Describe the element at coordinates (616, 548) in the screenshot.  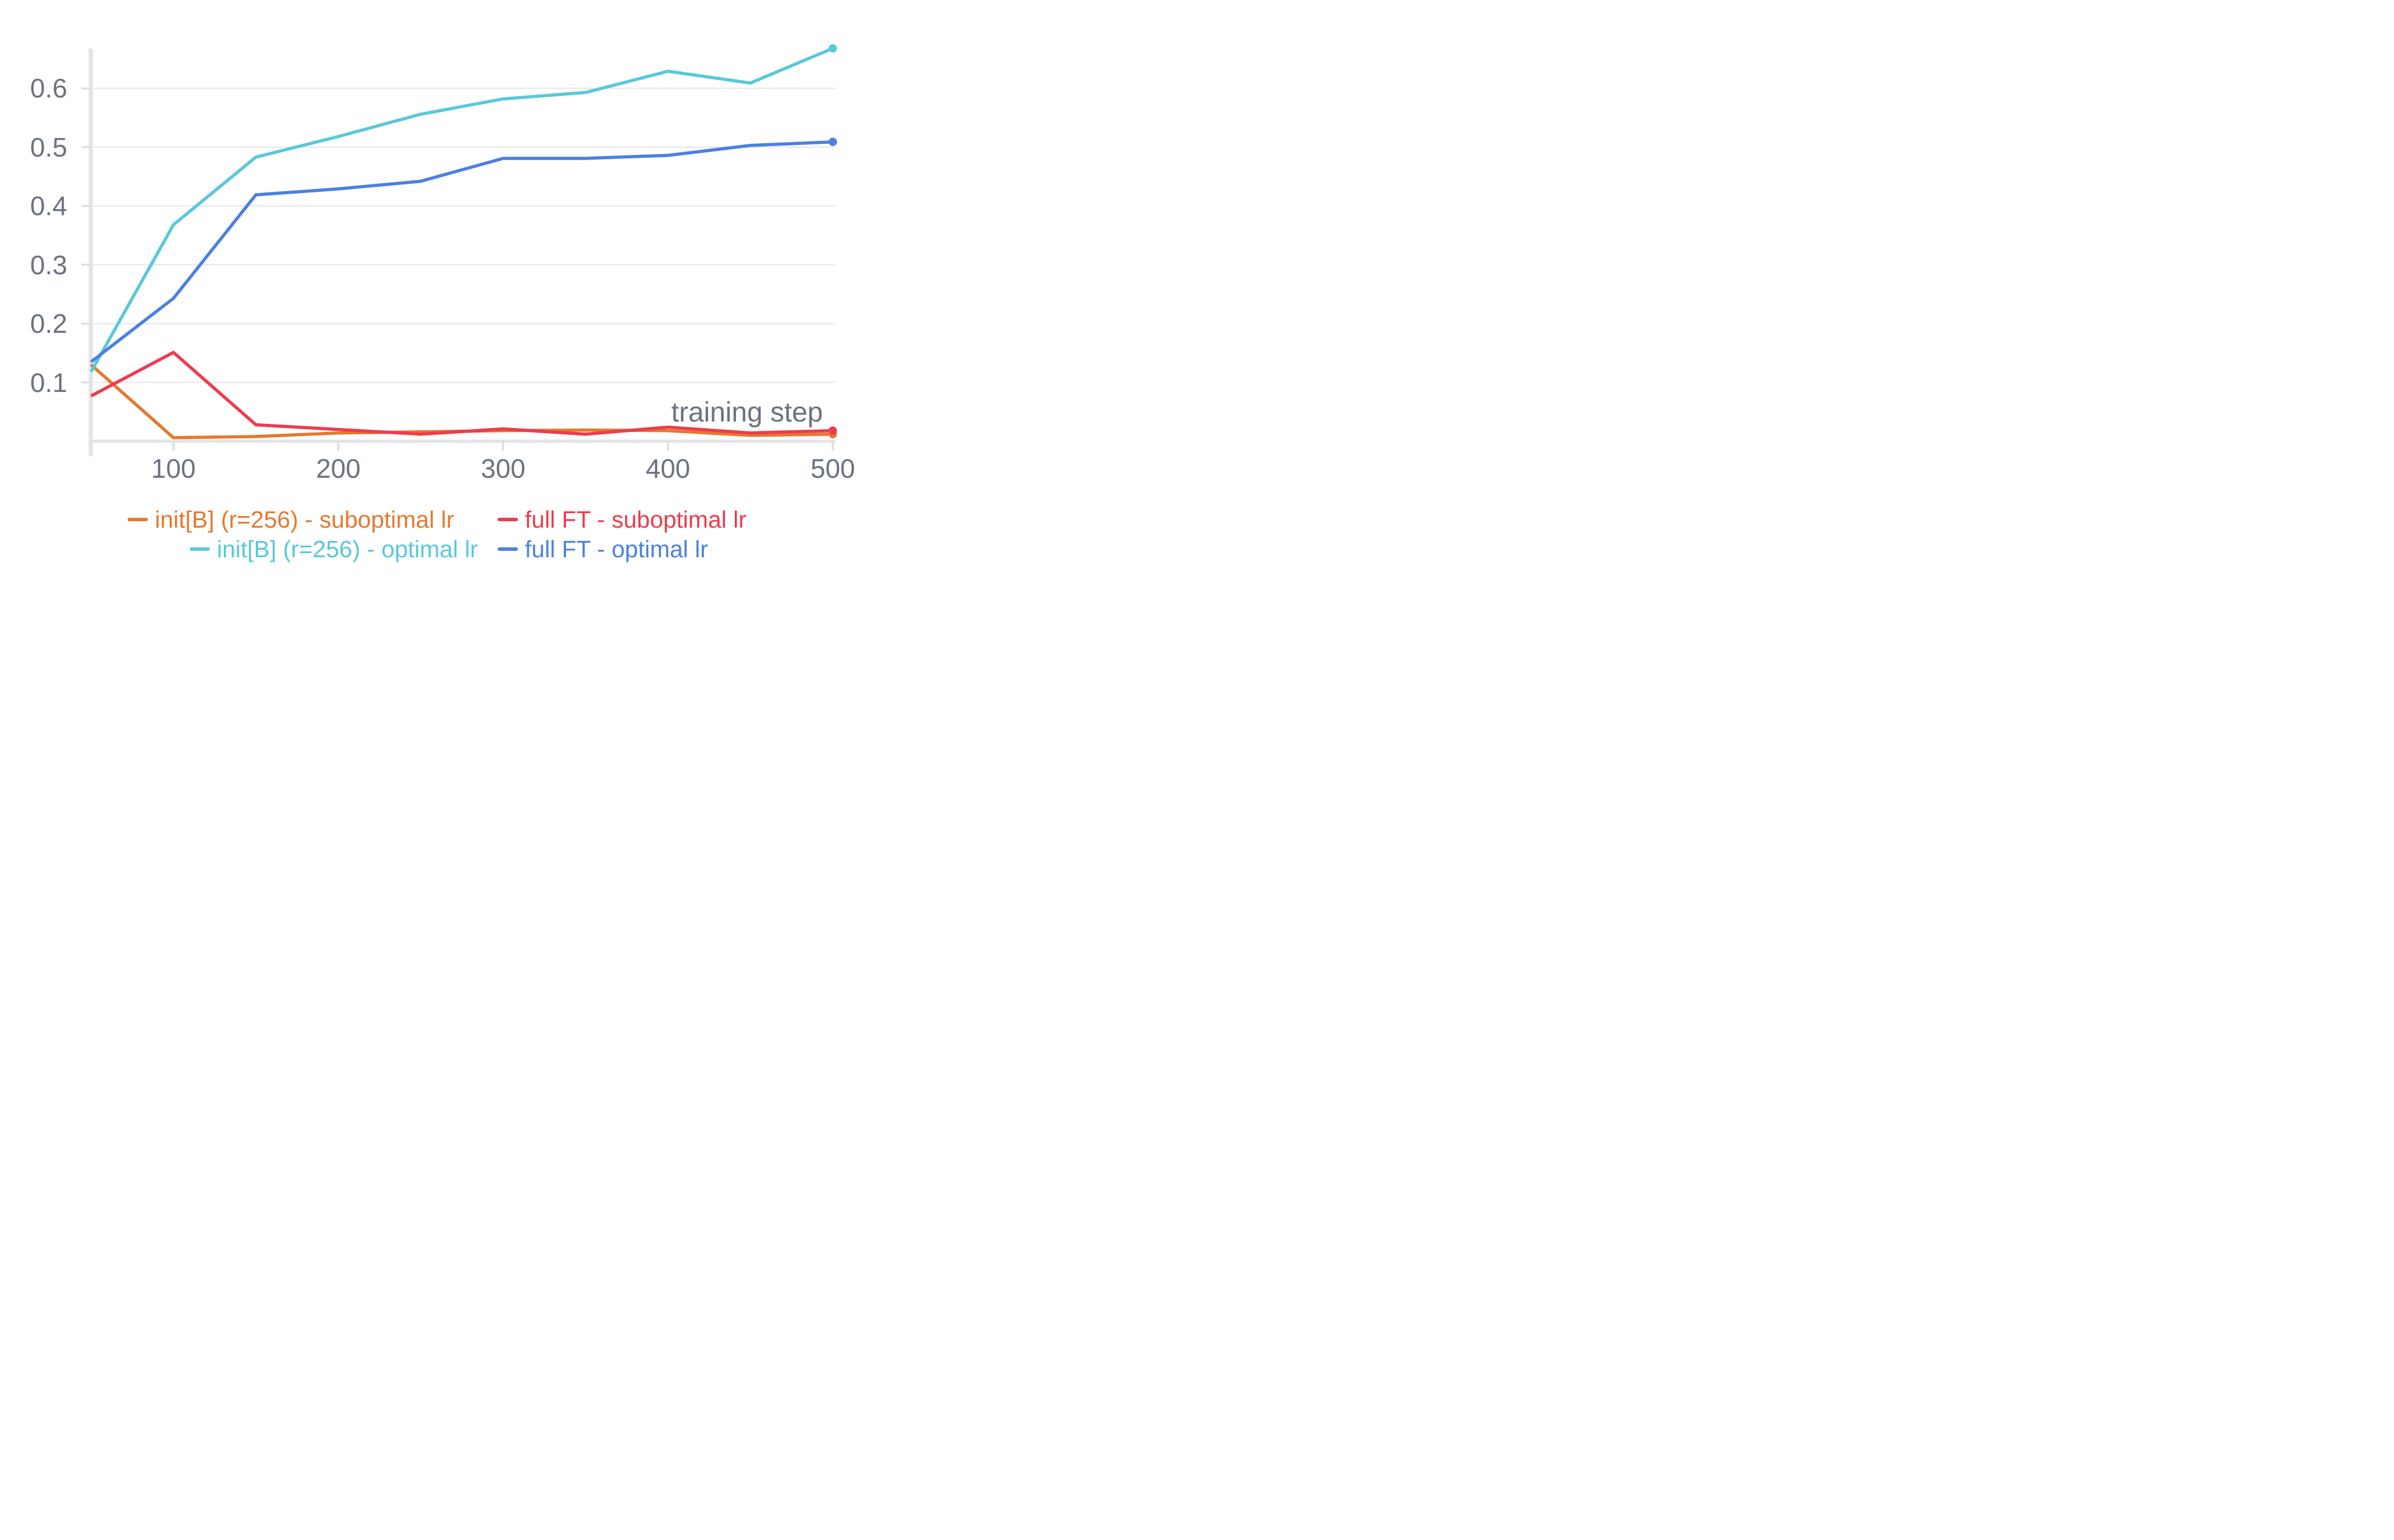
I see `legend-label: full FT - optimal lr` at that location.